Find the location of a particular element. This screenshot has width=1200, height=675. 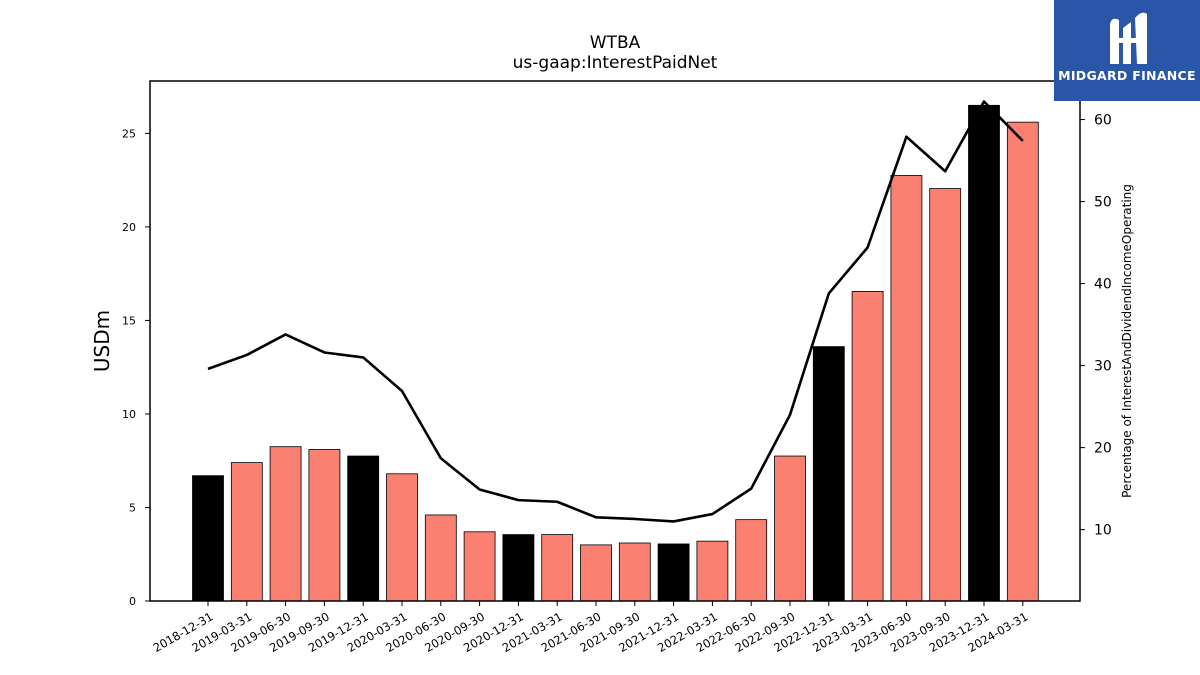

logo-mark-icon is located at coordinates (1128, 38).